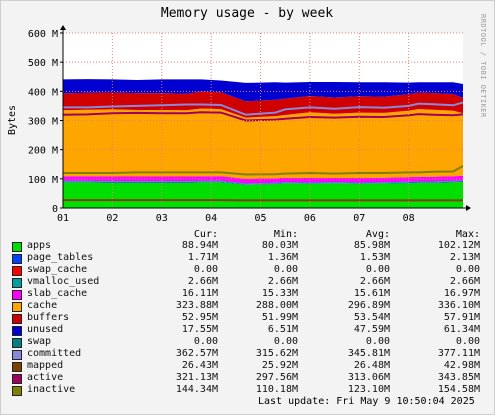  What do you see at coordinates (279, 245) in the screenshot?
I see `legend-value-min: 80.03M` at bounding box center [279, 245].